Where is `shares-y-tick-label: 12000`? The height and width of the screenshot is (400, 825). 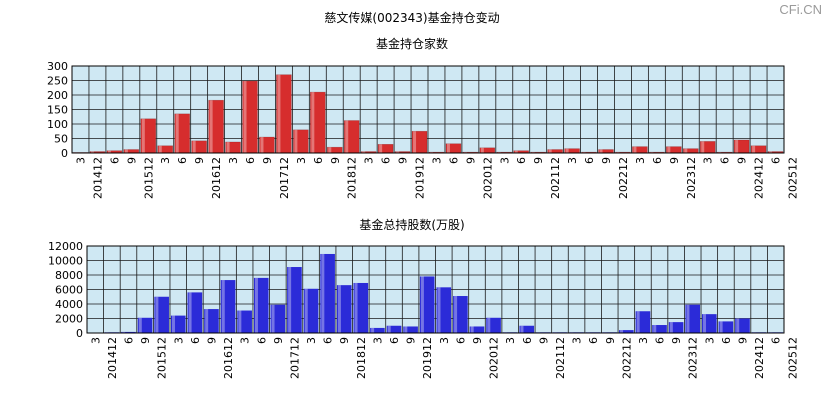 shares-y-tick-label: 12000 is located at coordinates (65, 246).